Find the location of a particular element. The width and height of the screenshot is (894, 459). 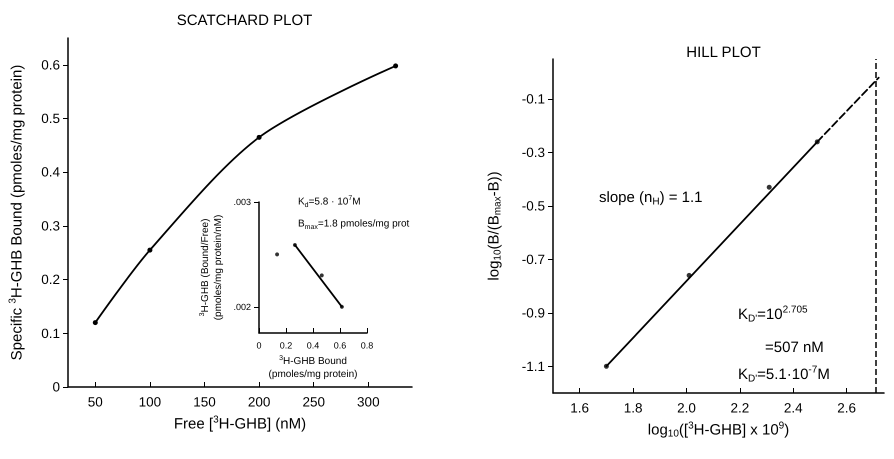

x-tick-label: 2.4 is located at coordinates (794, 408).